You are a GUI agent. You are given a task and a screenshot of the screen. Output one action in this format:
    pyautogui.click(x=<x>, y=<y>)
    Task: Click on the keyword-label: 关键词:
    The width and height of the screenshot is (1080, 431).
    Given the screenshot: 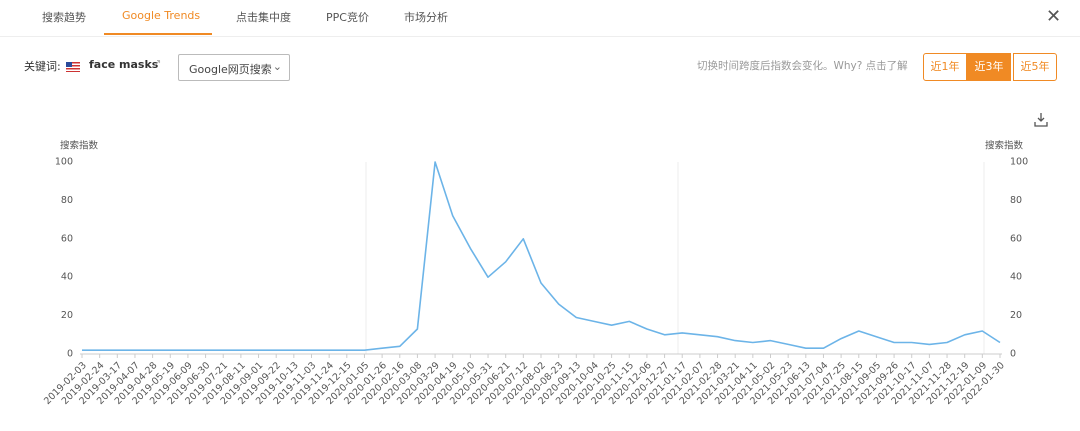 What is the action you would take?
    pyautogui.click(x=42, y=66)
    